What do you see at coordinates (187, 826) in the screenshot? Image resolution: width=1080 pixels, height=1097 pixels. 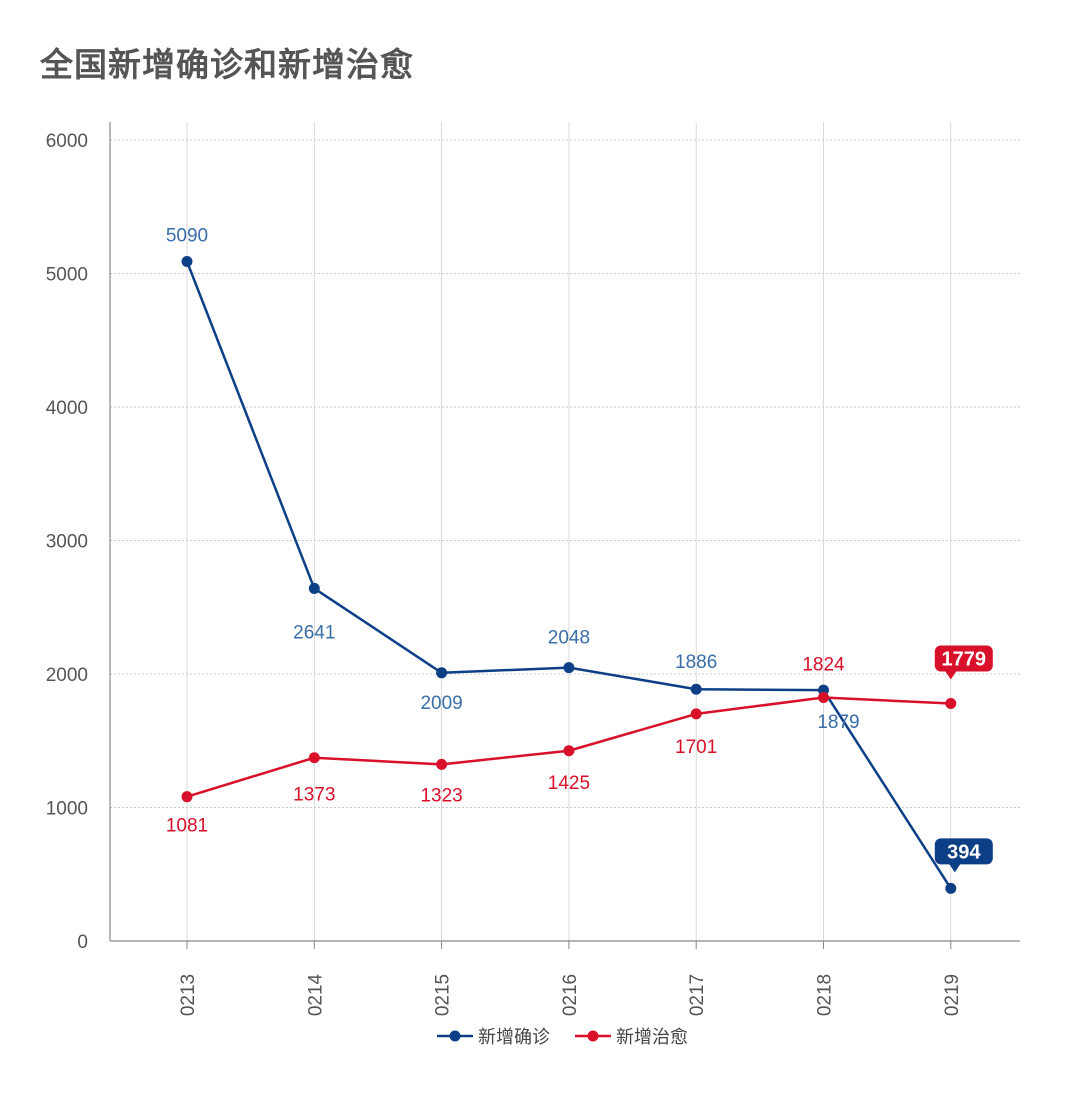 I see `data-value-label: 1081` at bounding box center [187, 826].